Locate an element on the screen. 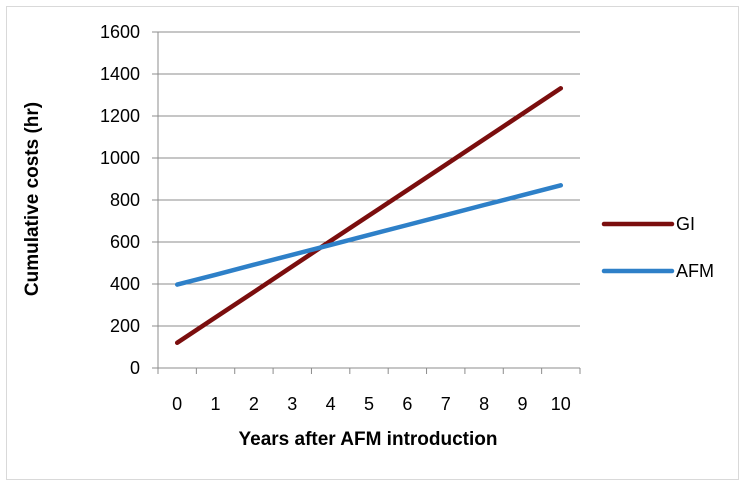 This screenshot has width=747, height=488. x-tick-label: 8 is located at coordinates (484, 404).